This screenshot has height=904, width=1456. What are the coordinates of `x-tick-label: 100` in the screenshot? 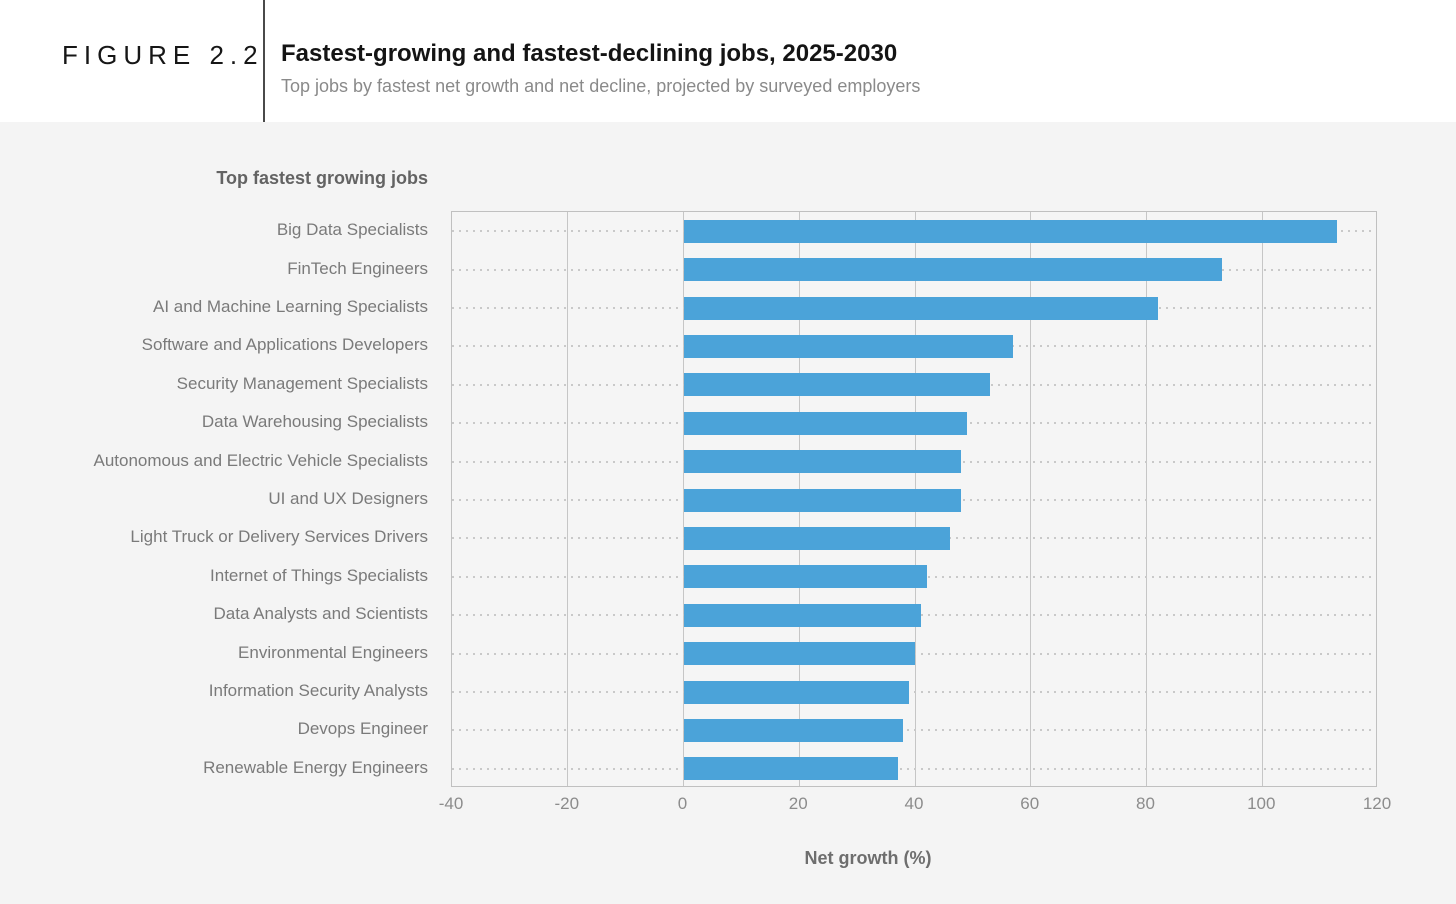 It's located at (1261, 803).